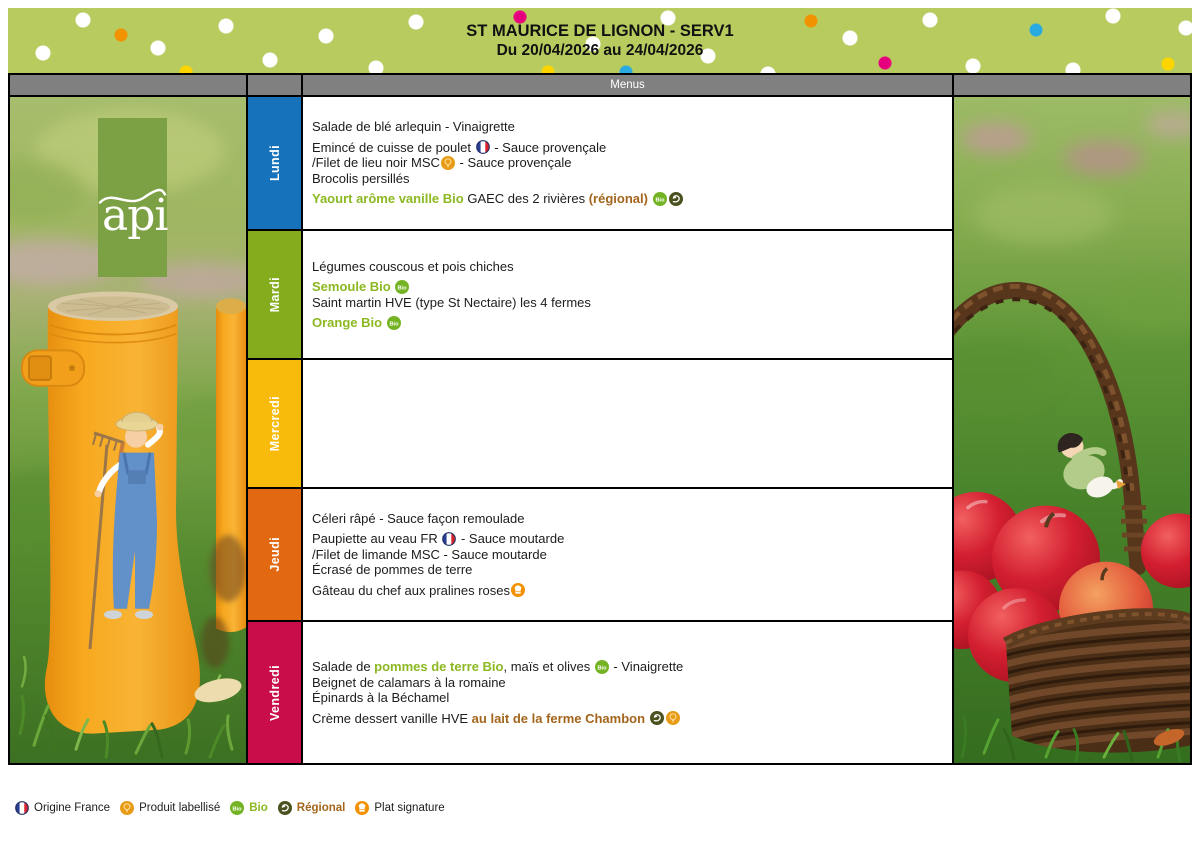 This screenshot has width=1200, height=849. Describe the element at coordinates (180, 808) in the screenshot. I see `legend-label: Produit labellisé` at that location.